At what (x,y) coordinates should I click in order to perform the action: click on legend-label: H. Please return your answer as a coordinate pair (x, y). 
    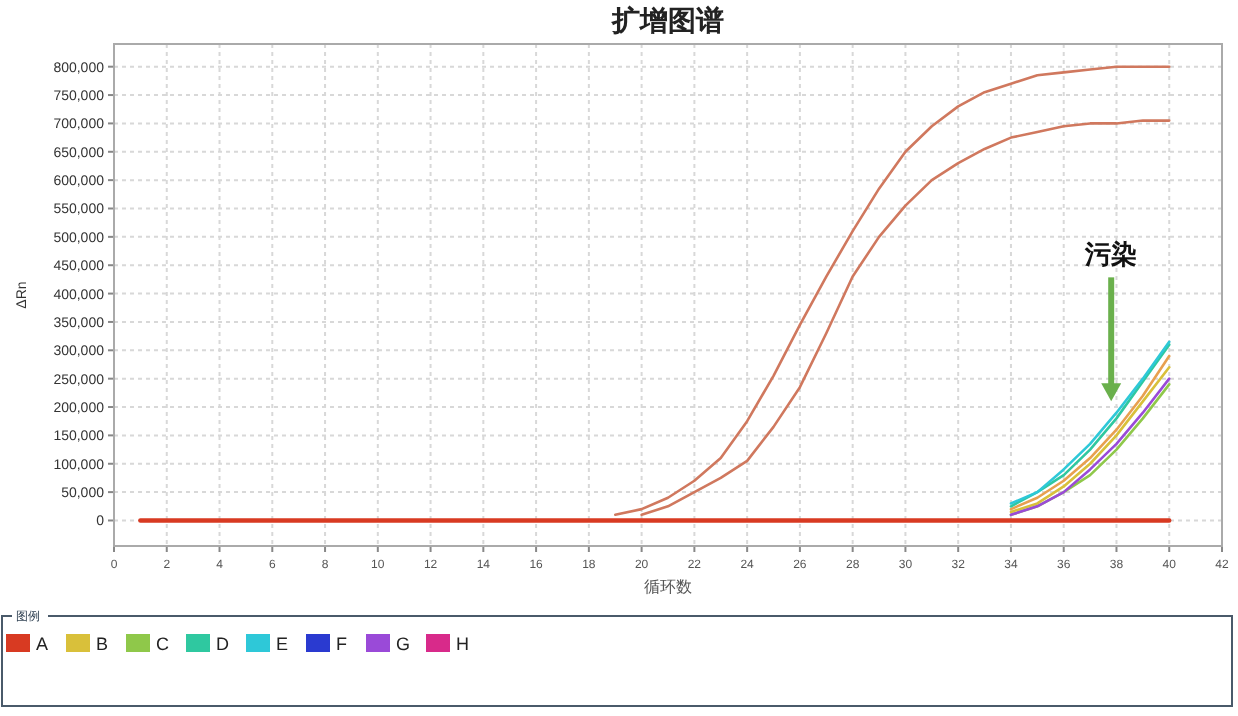
    Looking at the image, I should click on (462, 644).